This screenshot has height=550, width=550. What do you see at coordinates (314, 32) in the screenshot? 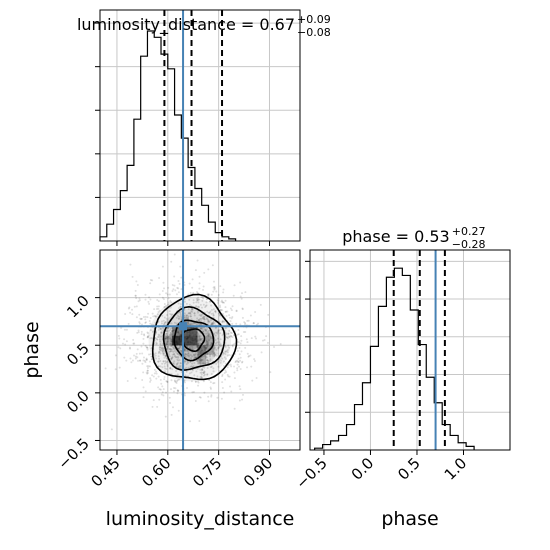
I see `title-sub: −0.08` at bounding box center [314, 32].